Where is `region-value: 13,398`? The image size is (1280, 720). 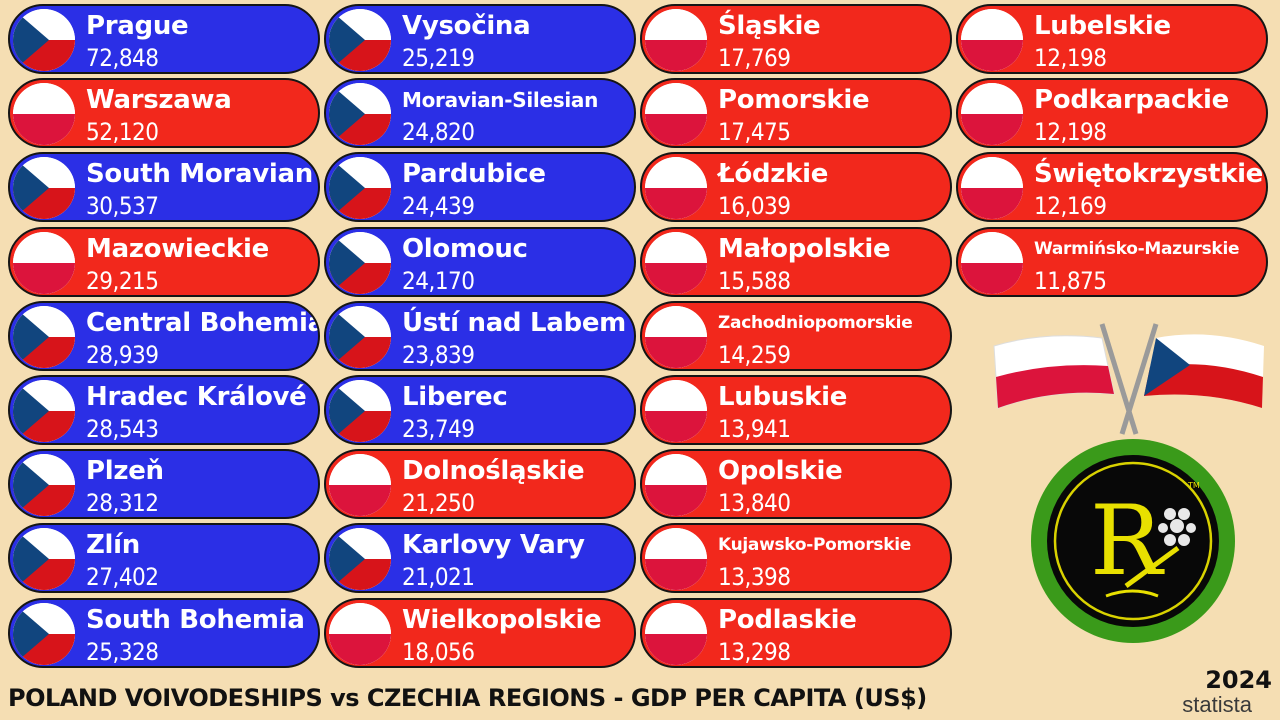
region-value: 13,398 is located at coordinates (754, 577).